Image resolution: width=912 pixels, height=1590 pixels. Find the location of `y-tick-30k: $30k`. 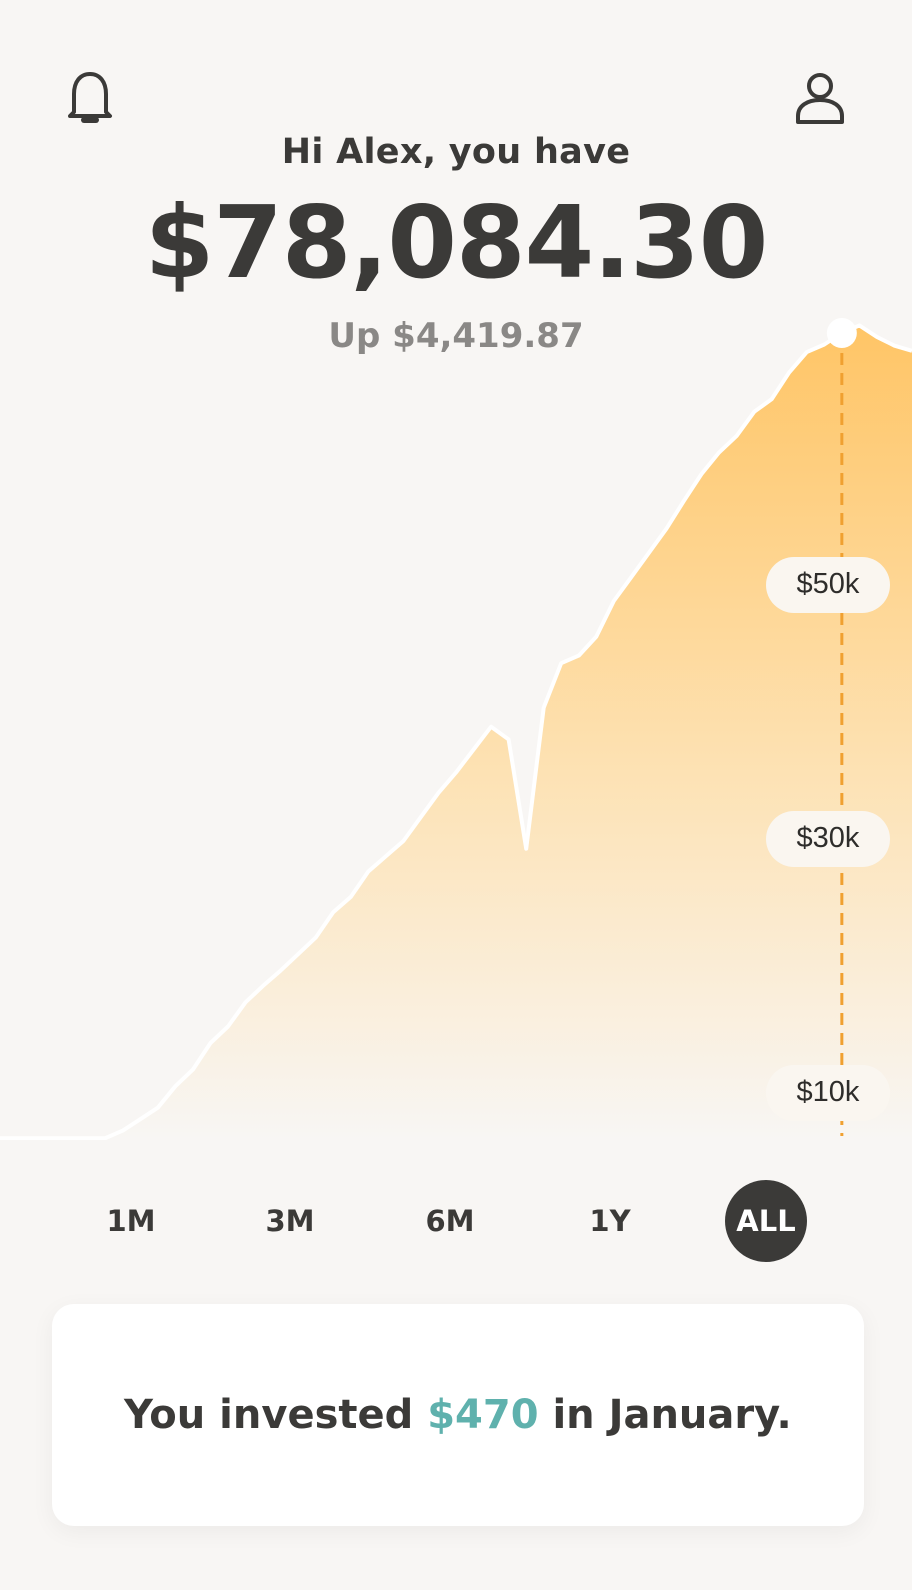

y-tick-30k: $30k is located at coordinates (828, 838).